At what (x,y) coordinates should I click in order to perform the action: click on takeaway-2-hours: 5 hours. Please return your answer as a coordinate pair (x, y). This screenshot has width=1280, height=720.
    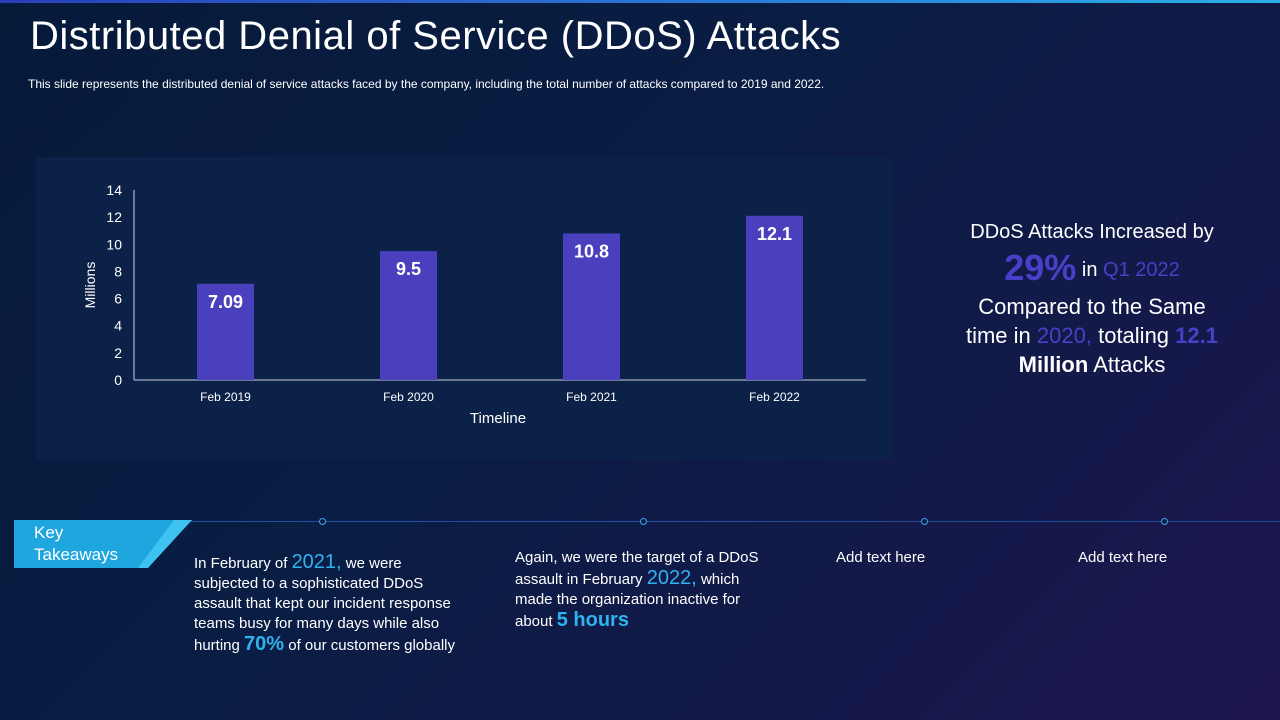
    Looking at the image, I should click on (592, 620).